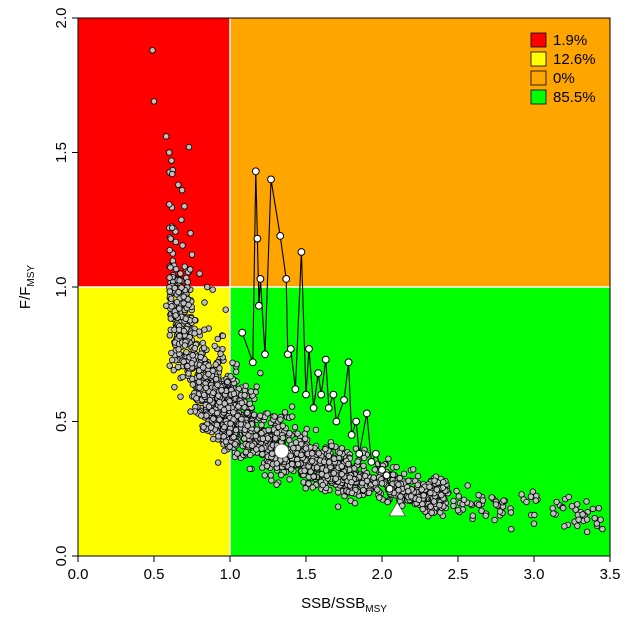  Describe the element at coordinates (154, 152) in the screenshot. I see `quadrant-upper-left` at that location.